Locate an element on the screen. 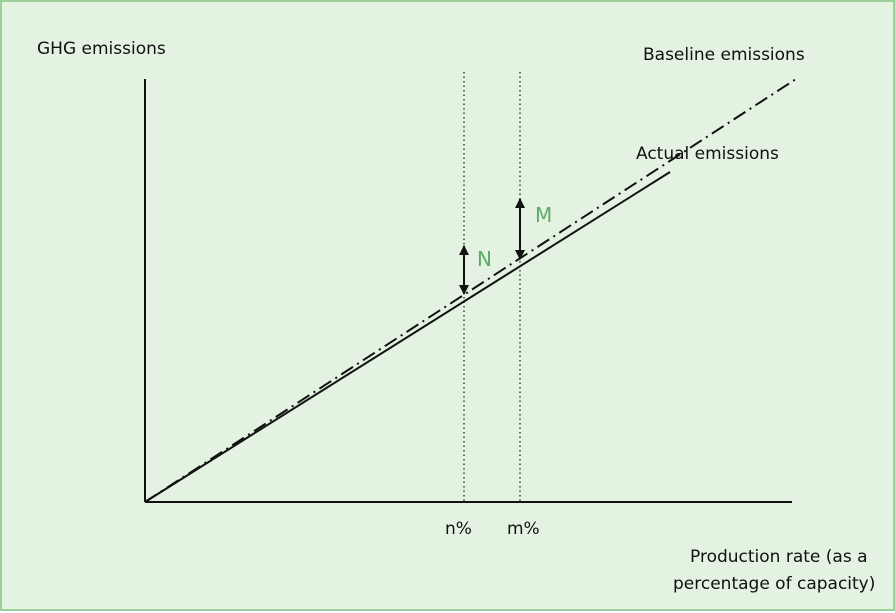 This screenshot has width=895, height=613. actual-emissions-label: Actual emissions is located at coordinates (707, 154).